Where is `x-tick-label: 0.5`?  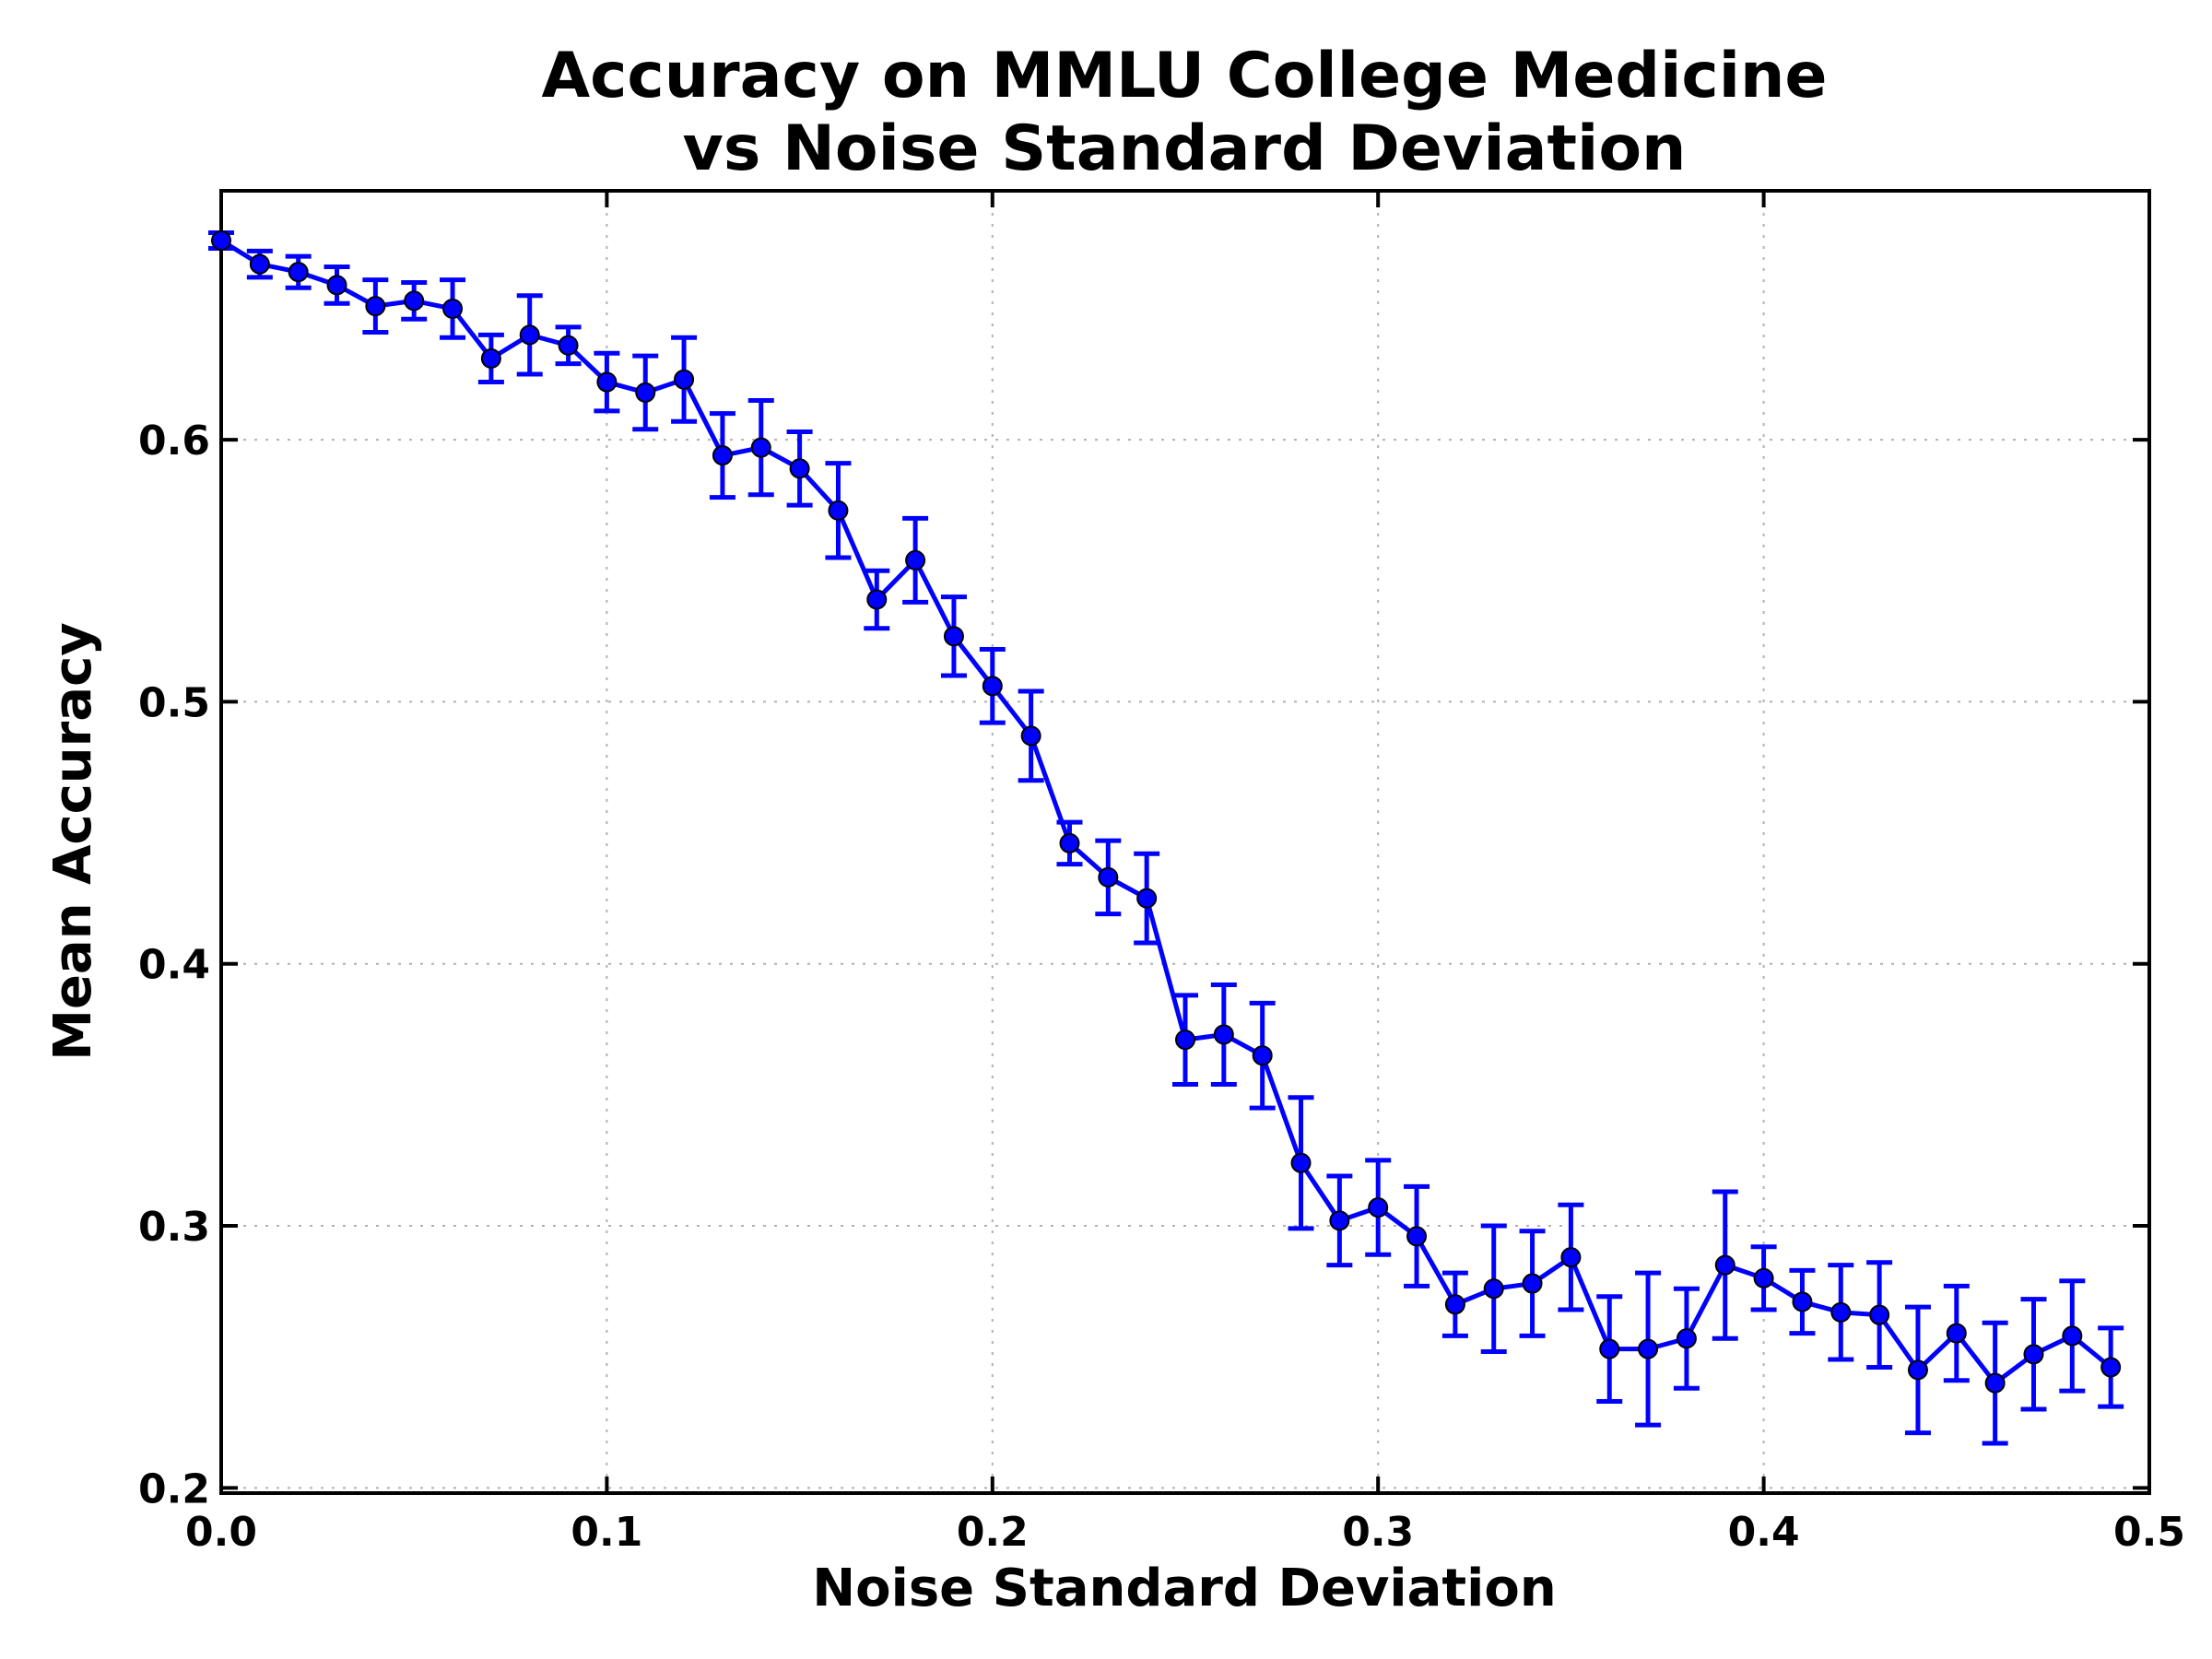 x-tick-label: 0.5 is located at coordinates (2149, 1532).